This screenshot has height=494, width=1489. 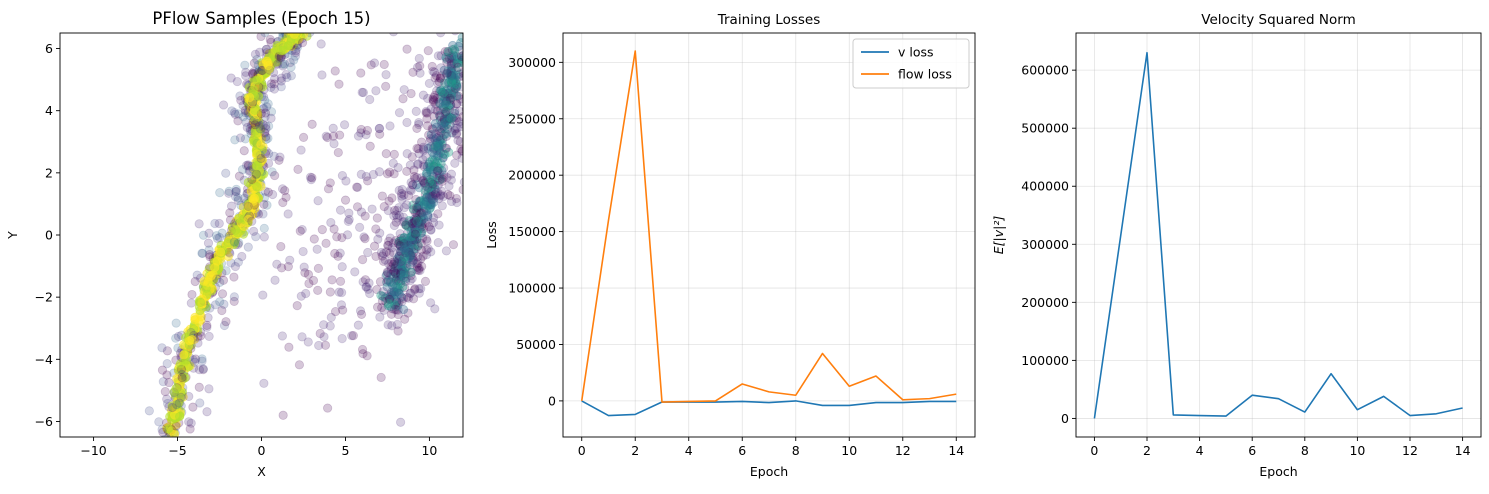 I want to click on x-tick-label: 14, so click(x=1463, y=450).